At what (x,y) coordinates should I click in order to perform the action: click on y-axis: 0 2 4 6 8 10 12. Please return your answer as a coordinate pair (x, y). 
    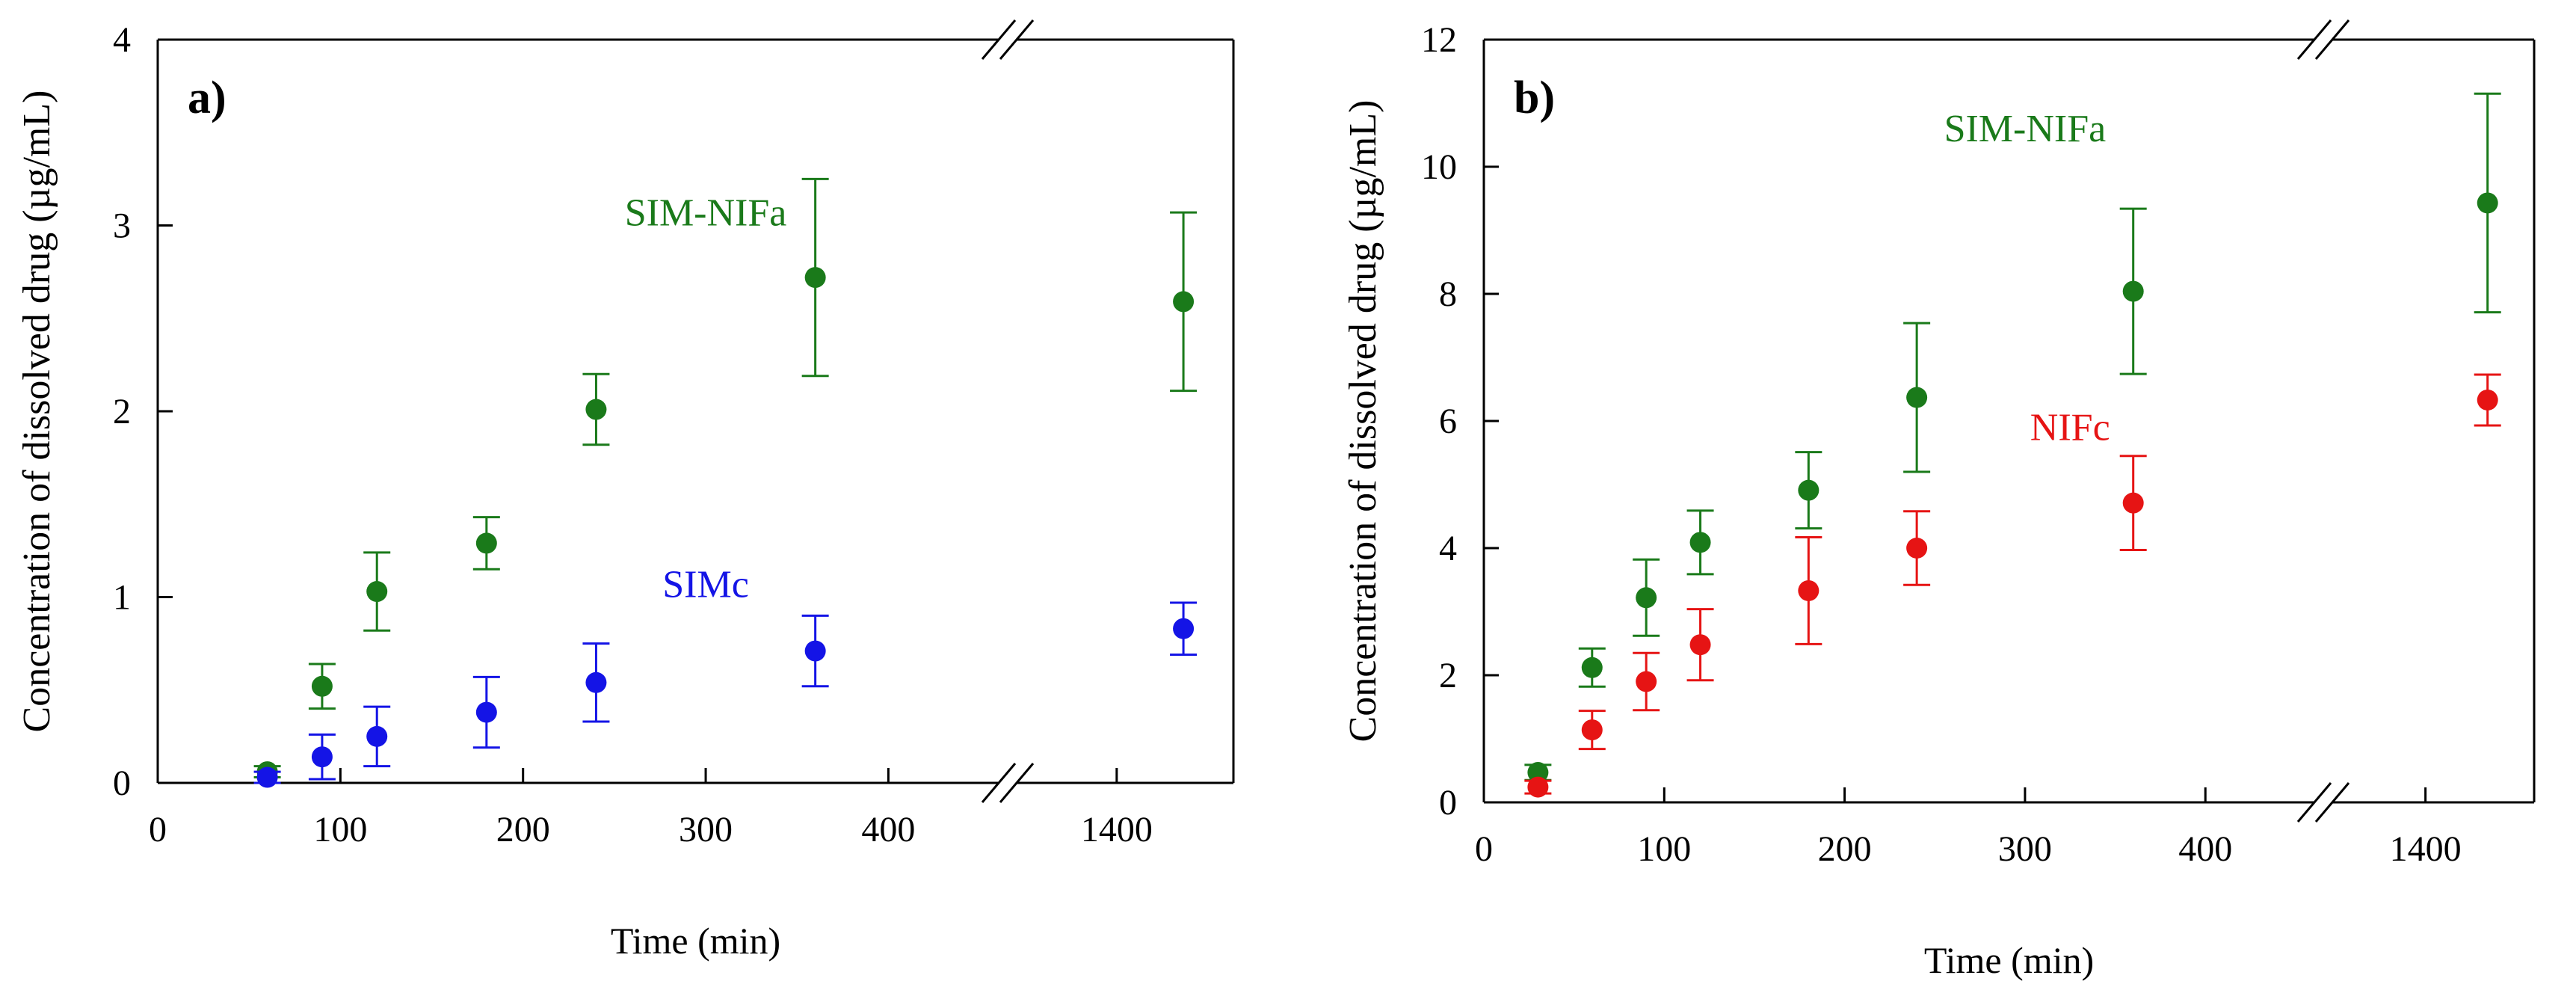
    Looking at the image, I should click on (1460, 421).